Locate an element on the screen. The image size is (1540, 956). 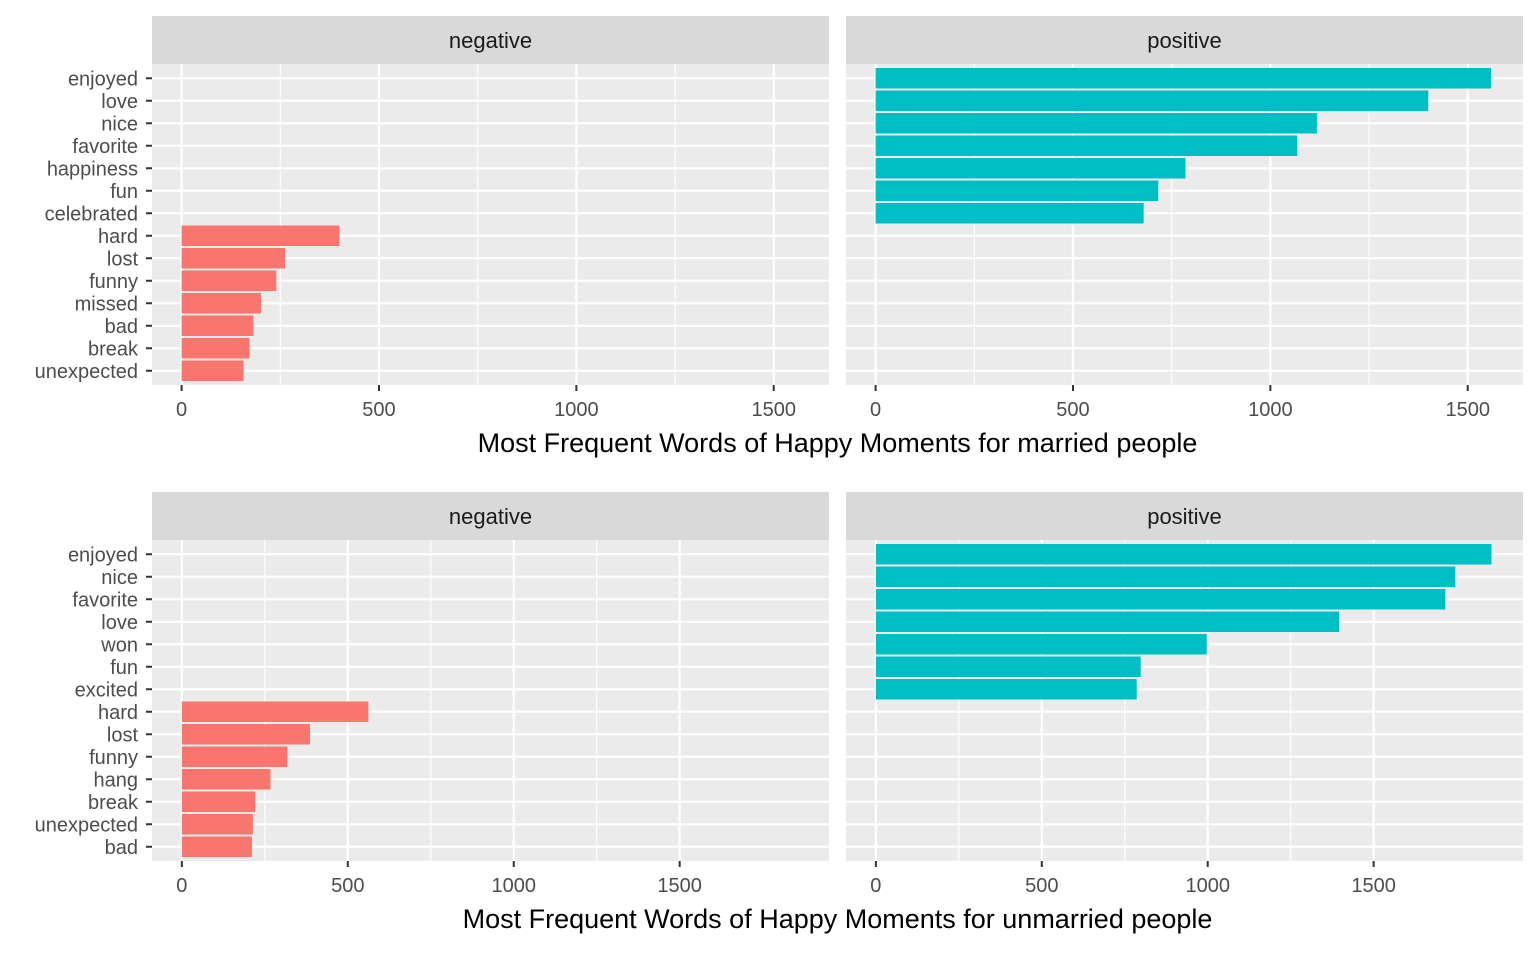
bar-negative-missed is located at coordinates (221, 303).